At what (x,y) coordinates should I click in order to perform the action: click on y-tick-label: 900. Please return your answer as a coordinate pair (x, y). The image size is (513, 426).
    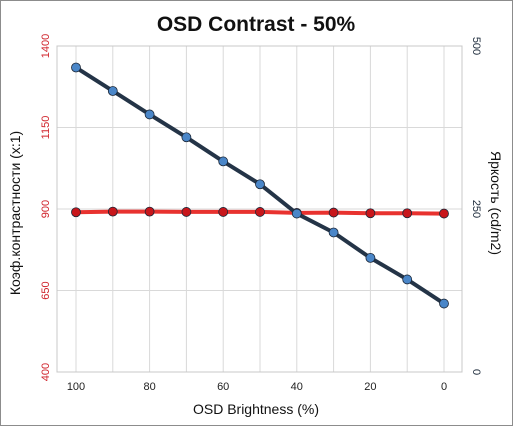
    Looking at the image, I should click on (46, 209).